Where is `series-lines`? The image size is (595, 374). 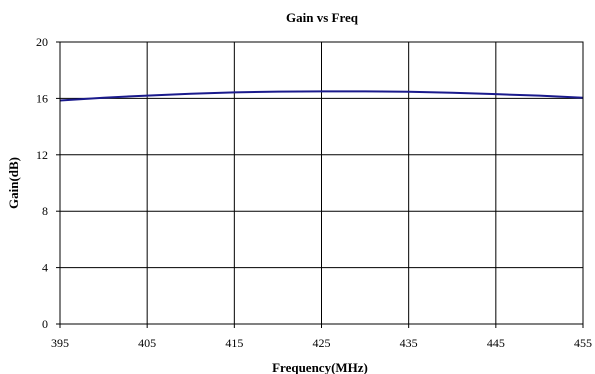
series-lines is located at coordinates (321, 96).